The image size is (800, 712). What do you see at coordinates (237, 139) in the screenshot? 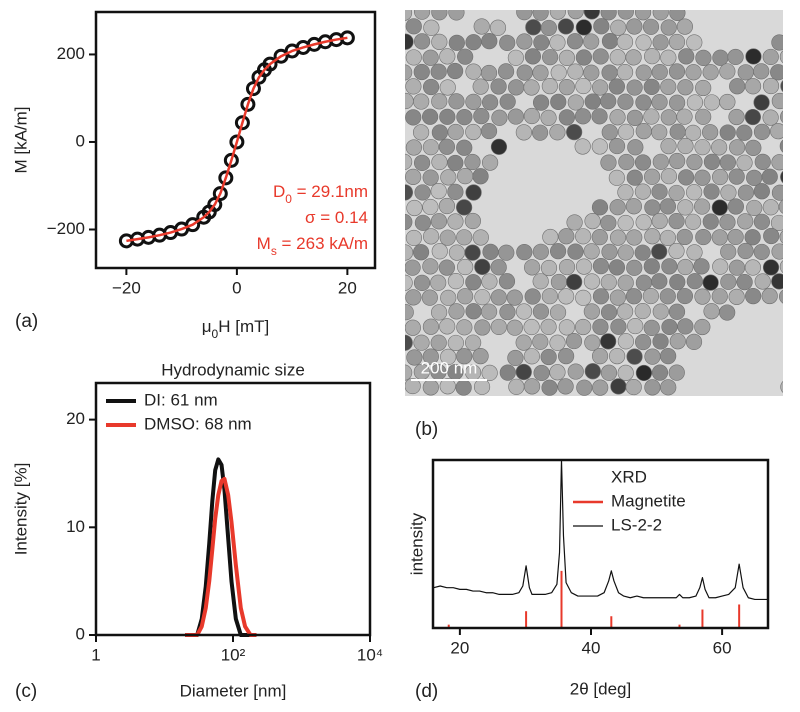
I see `data-line` at bounding box center [237, 139].